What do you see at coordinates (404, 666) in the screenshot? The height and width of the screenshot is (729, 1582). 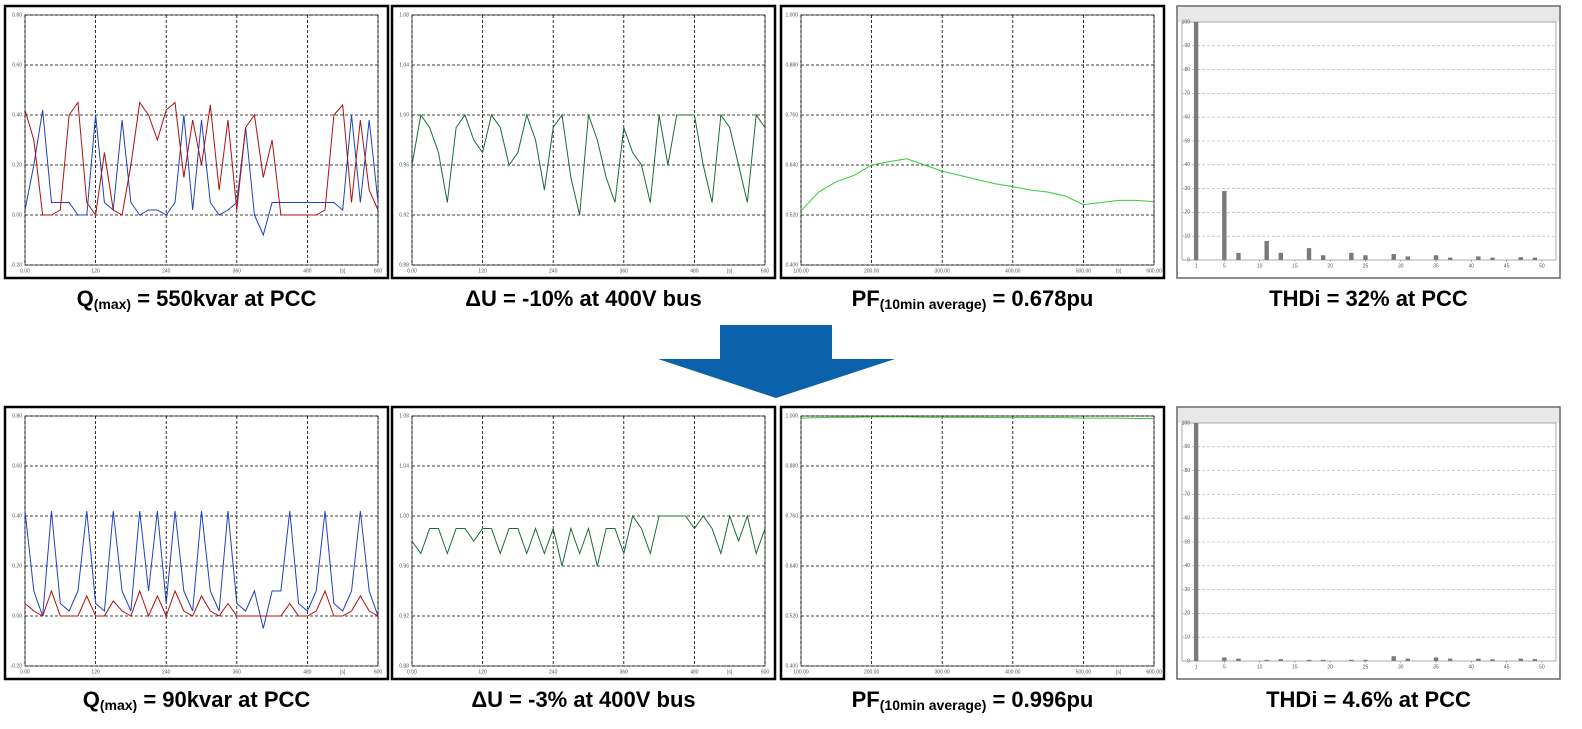 I see `y-tick-label: 0.88` at bounding box center [404, 666].